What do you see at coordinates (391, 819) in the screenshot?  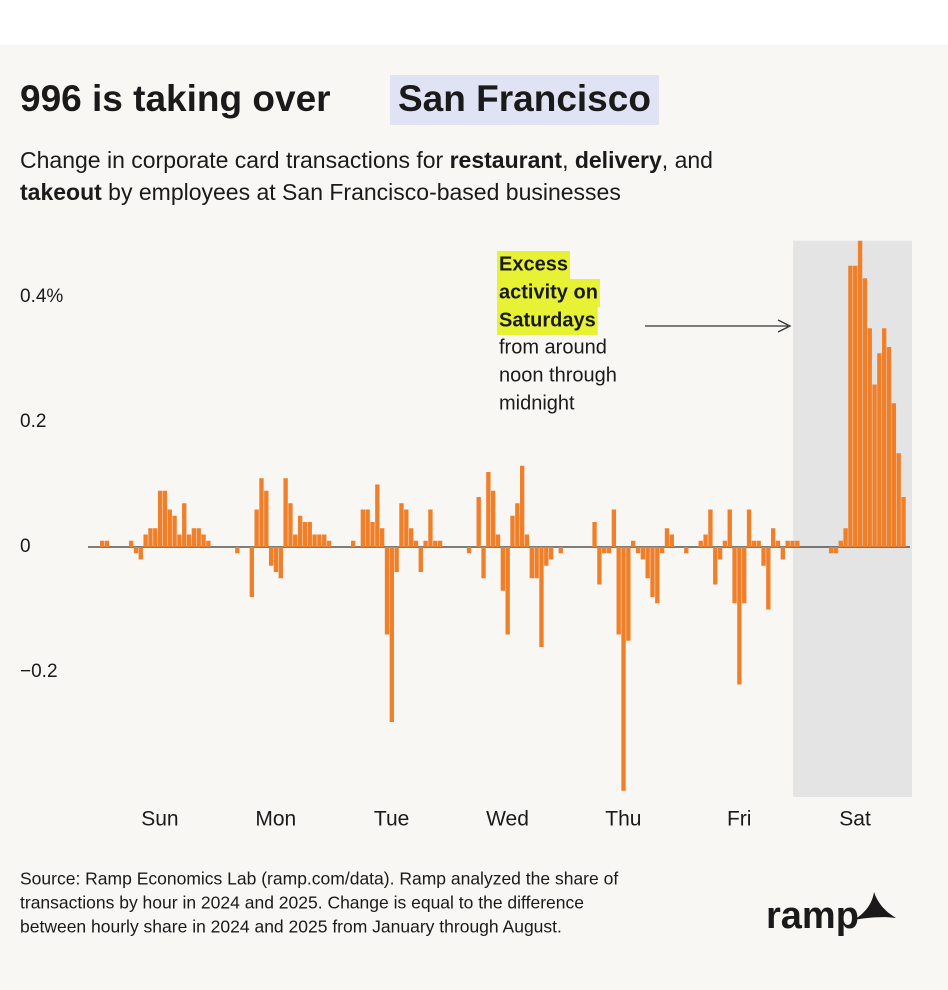 I see `x-tick-label: Tue` at bounding box center [391, 819].